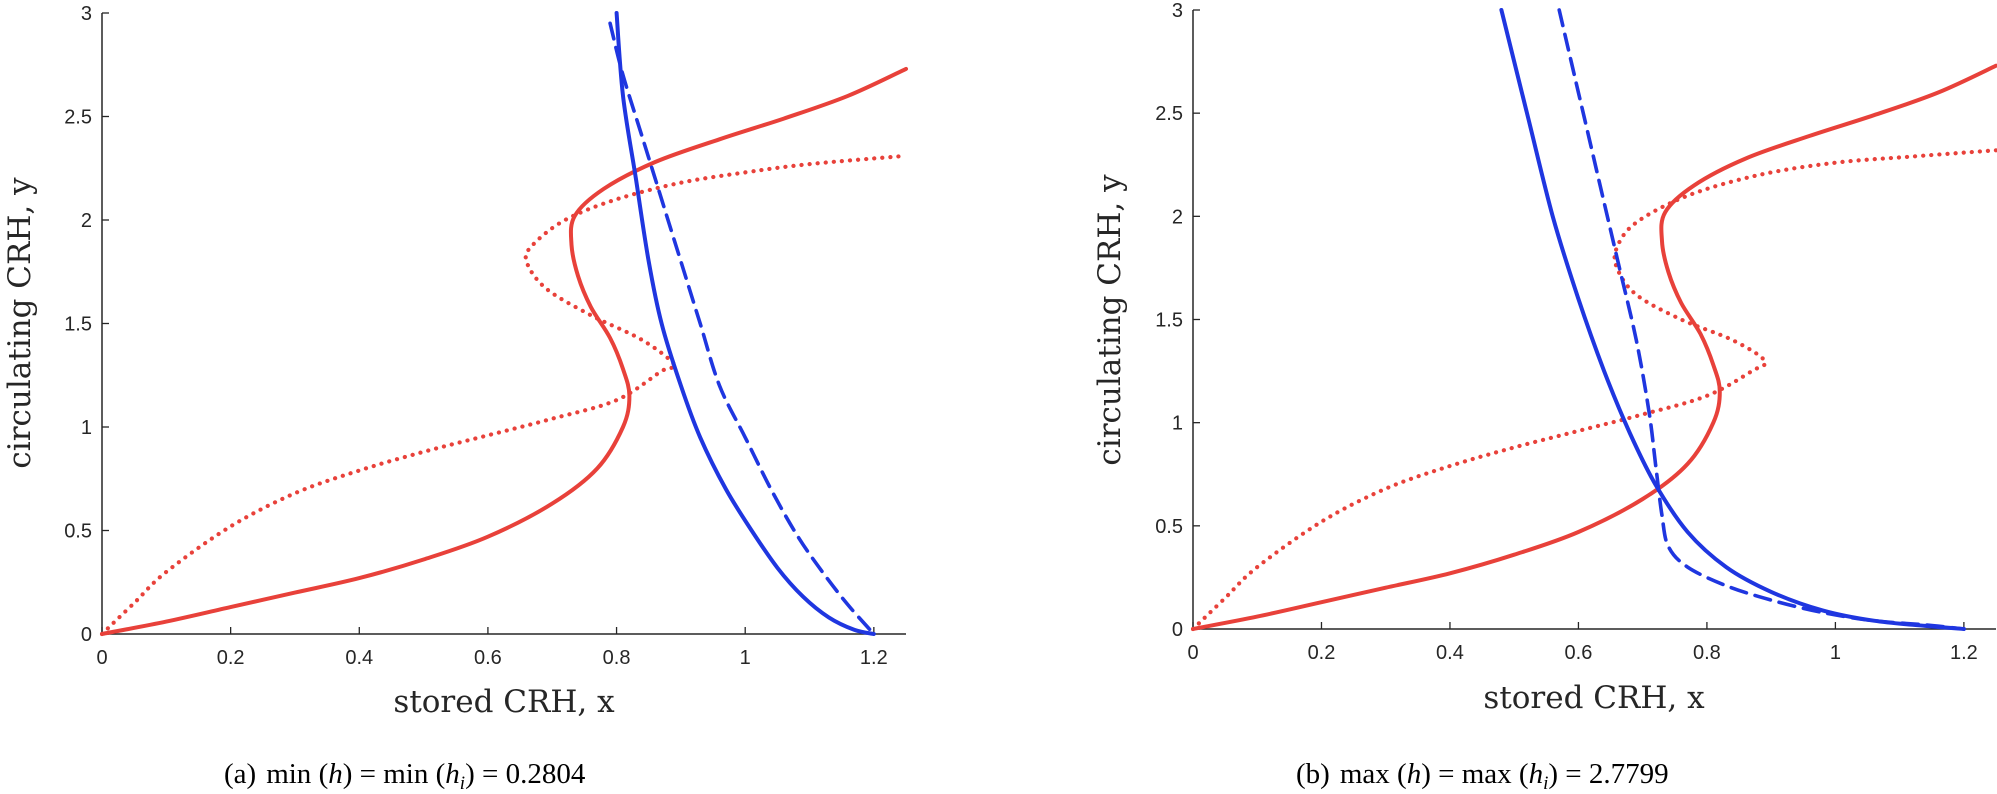  What do you see at coordinates (745, 323) in the screenshot?
I see `panel-a-series-solid-blue` at bounding box center [745, 323].